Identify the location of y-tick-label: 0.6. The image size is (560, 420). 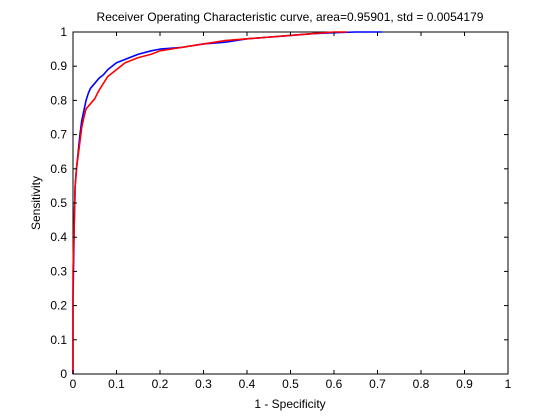
(58, 169).